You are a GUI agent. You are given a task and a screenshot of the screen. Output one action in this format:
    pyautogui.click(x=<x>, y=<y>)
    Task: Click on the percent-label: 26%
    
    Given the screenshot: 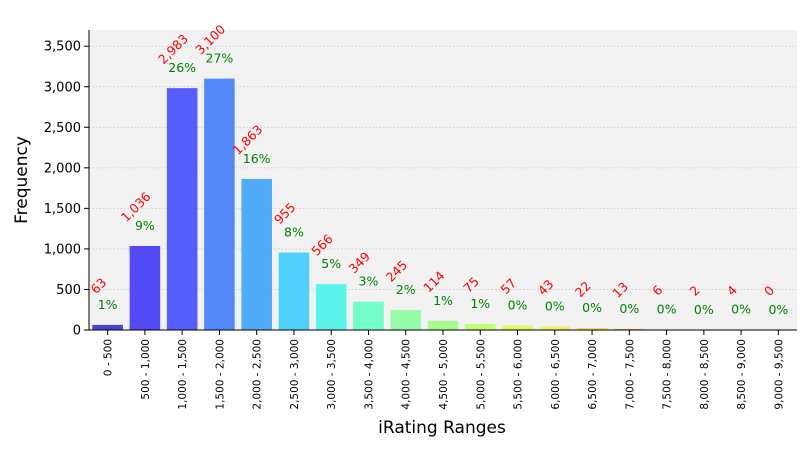 What is the action you would take?
    pyautogui.click(x=182, y=67)
    